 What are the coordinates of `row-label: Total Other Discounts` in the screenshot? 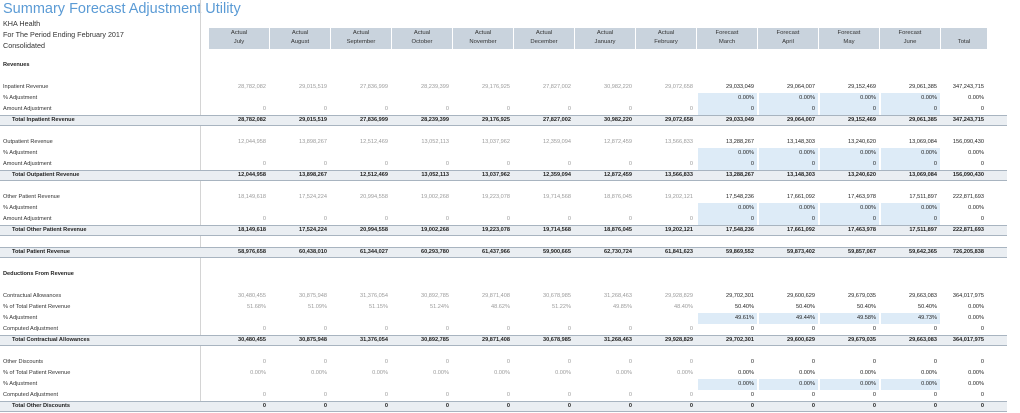 It's located at (41, 406).